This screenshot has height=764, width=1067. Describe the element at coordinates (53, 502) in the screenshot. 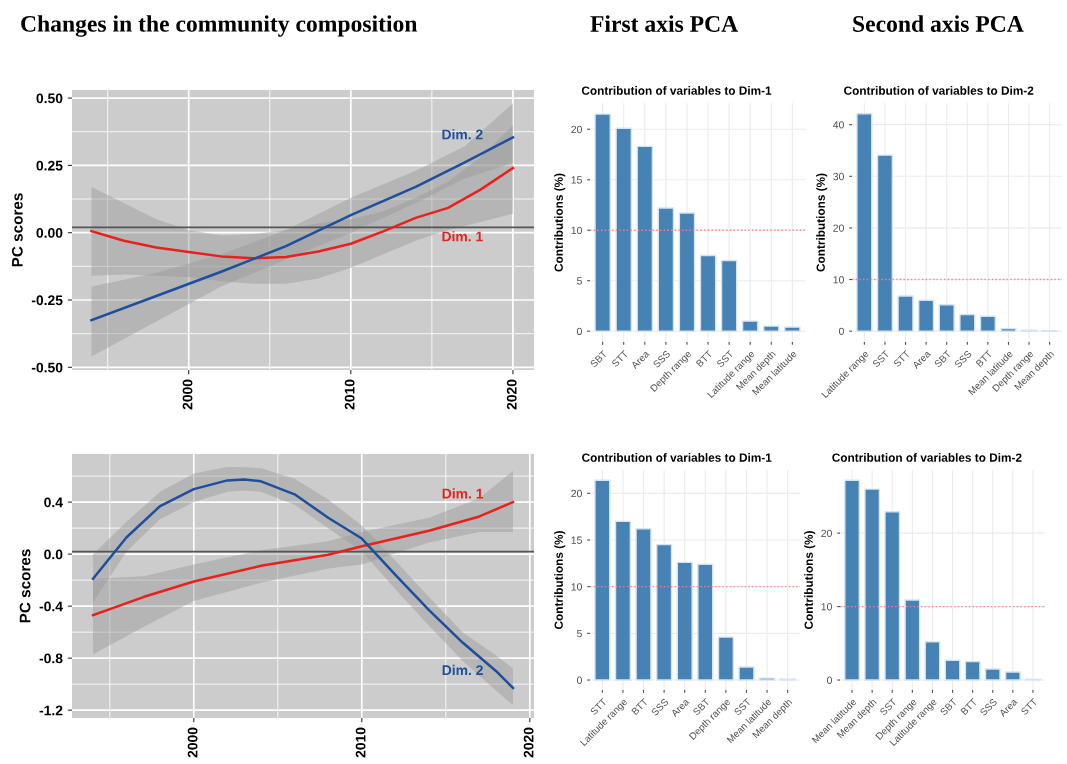

I see `y-tick-label: 0.4` at that location.